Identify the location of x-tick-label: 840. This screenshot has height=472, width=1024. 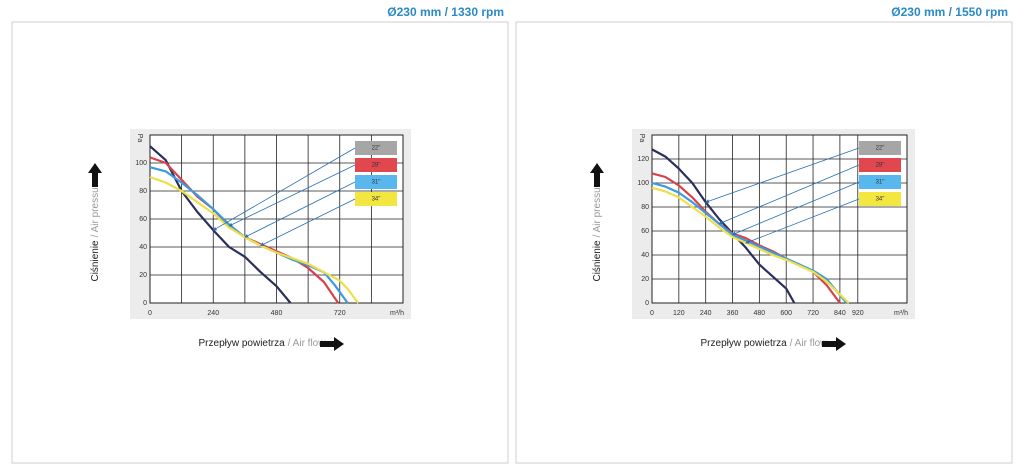
(840, 313).